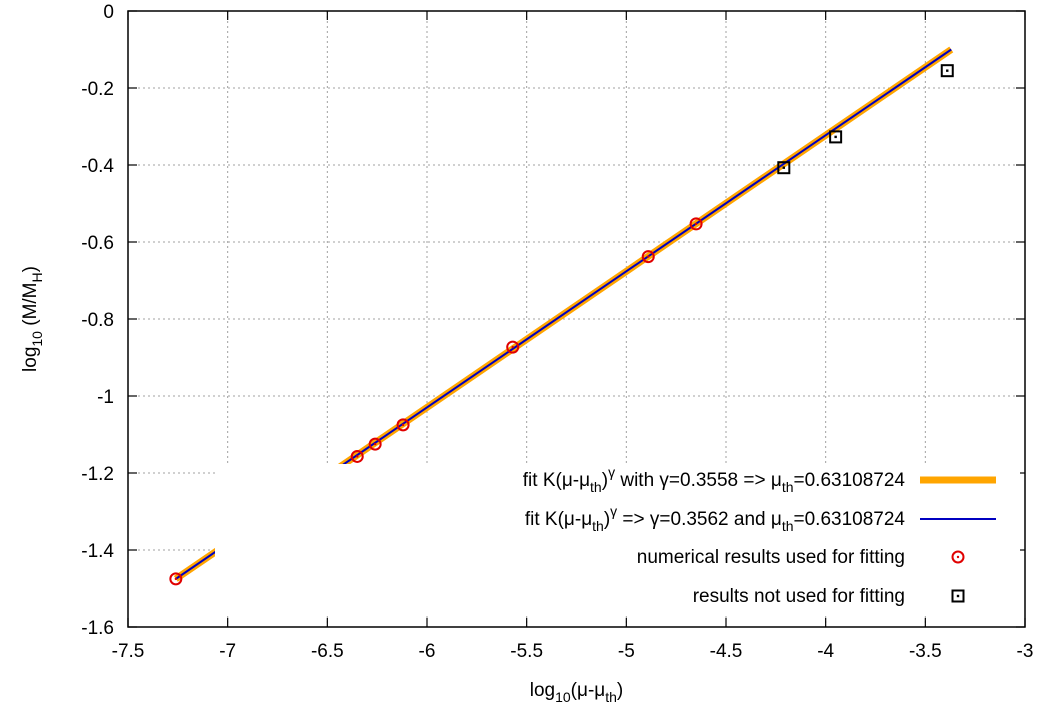 This screenshot has height=708, width=1042. Describe the element at coordinates (105, 397) in the screenshot. I see `y-tick-label: -1` at that location.